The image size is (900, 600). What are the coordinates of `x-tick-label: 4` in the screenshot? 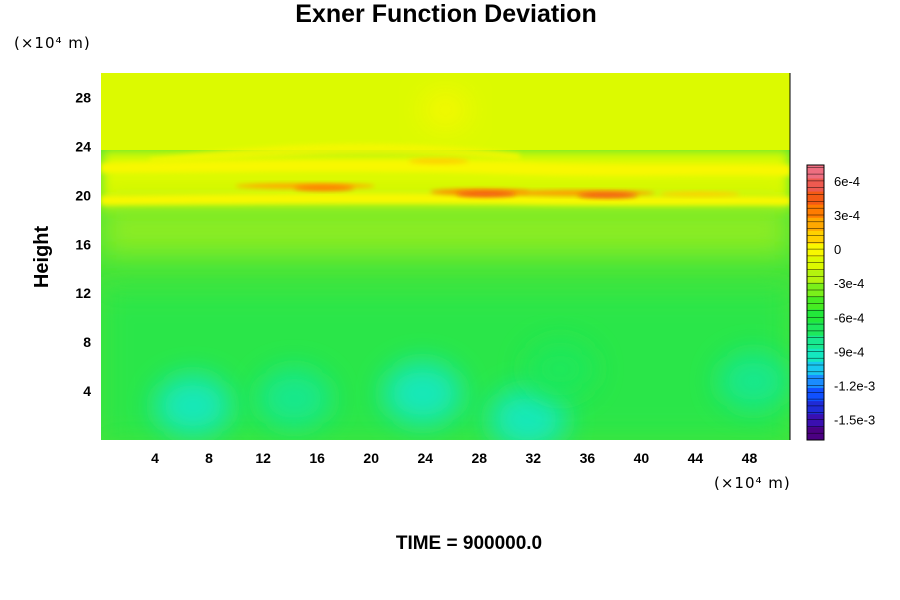 It's located at (155, 458).